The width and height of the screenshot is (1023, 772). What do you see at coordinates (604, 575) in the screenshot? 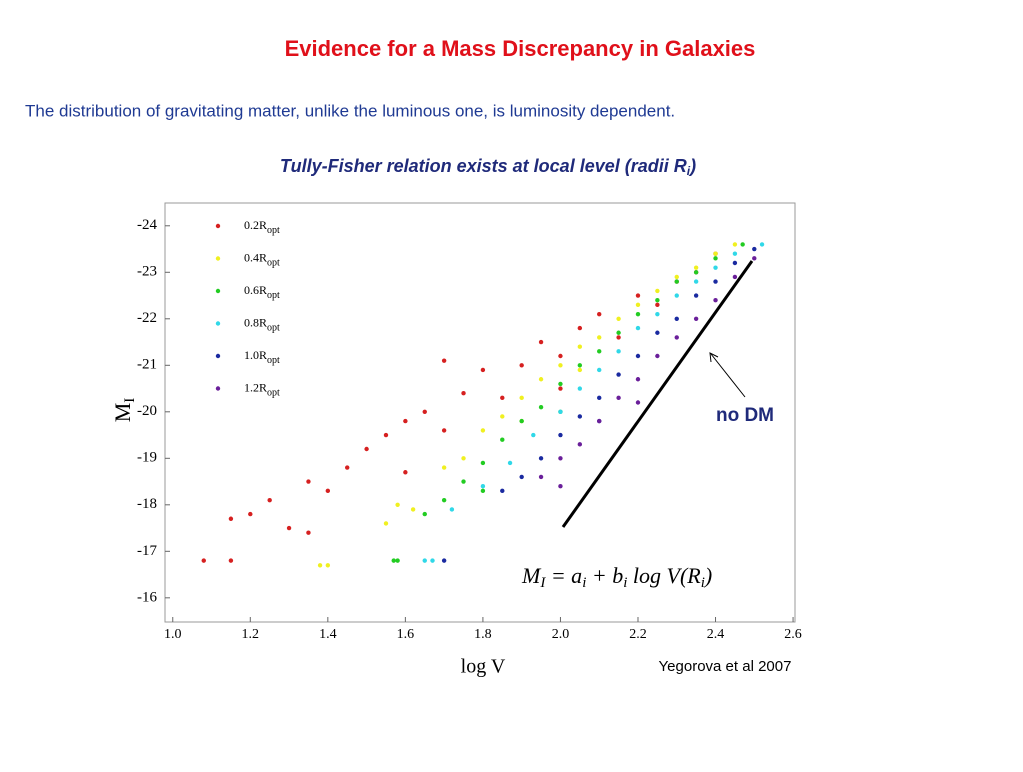
I see `equation-part: + b` at bounding box center [604, 575].